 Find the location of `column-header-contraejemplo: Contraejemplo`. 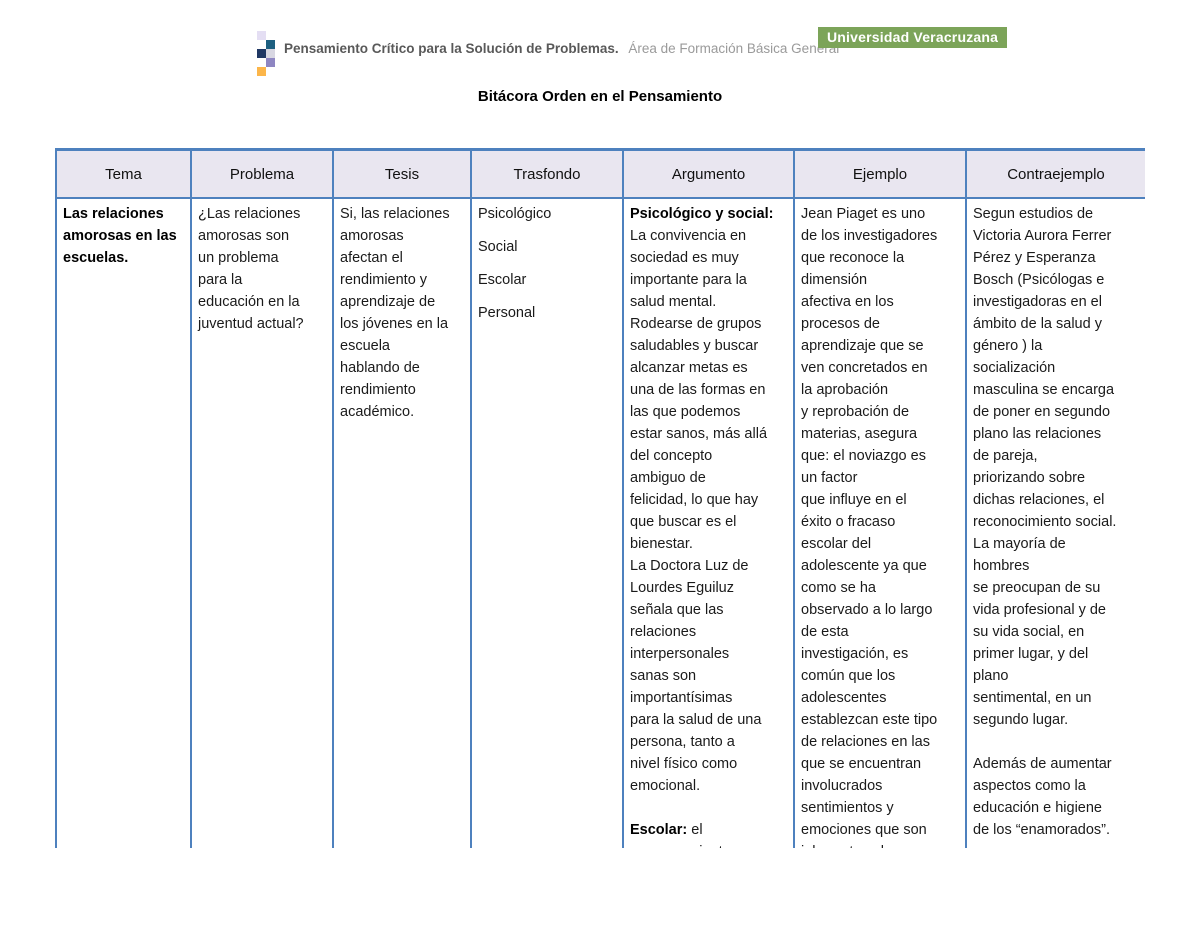

column-header-contraejemplo: Contraejemplo is located at coordinates (1055, 173).